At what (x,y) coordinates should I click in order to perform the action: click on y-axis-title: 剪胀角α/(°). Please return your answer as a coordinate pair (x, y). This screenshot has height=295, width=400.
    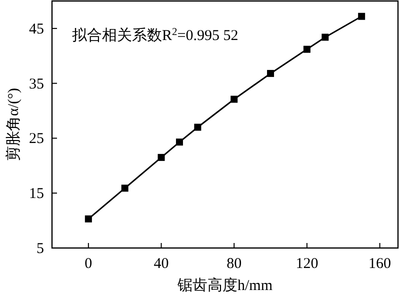
    Looking at the image, I should click on (13, 125).